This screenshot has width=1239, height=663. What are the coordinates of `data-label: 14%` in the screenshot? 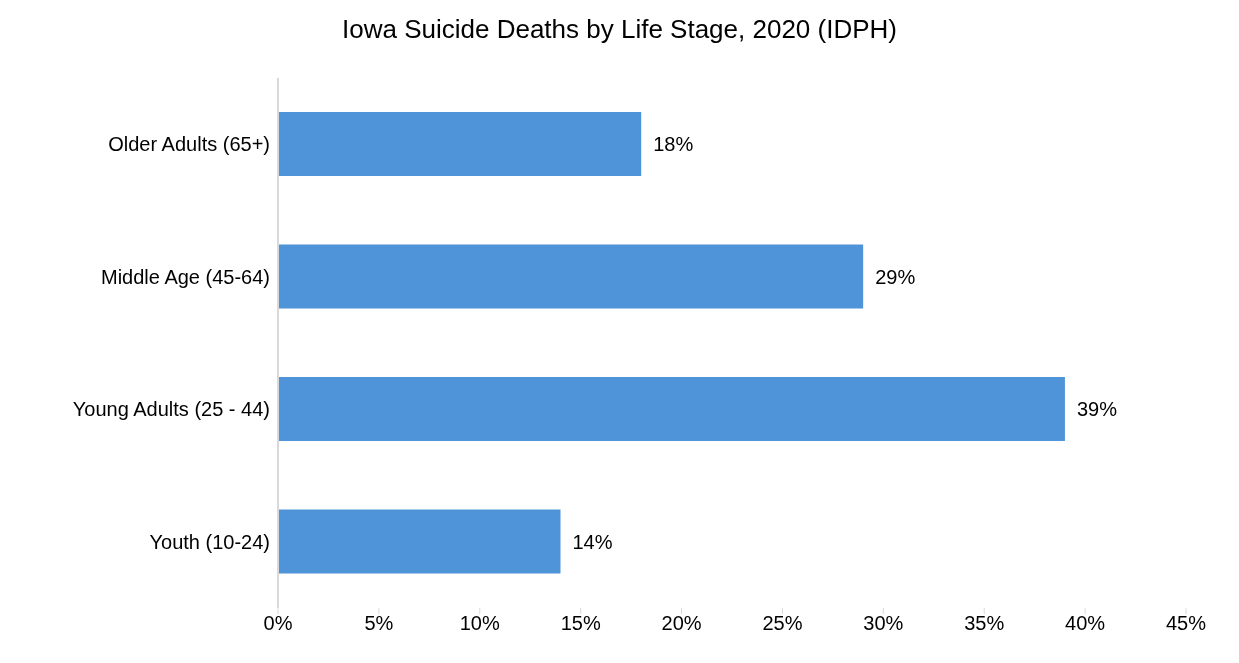 It's located at (592, 541).